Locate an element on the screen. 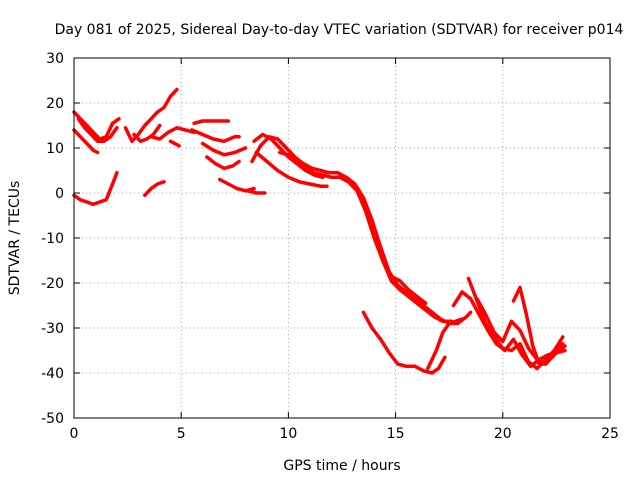 The height and width of the screenshot is (480, 640). x-axis-label: GPS time / hours is located at coordinates (341, 466).